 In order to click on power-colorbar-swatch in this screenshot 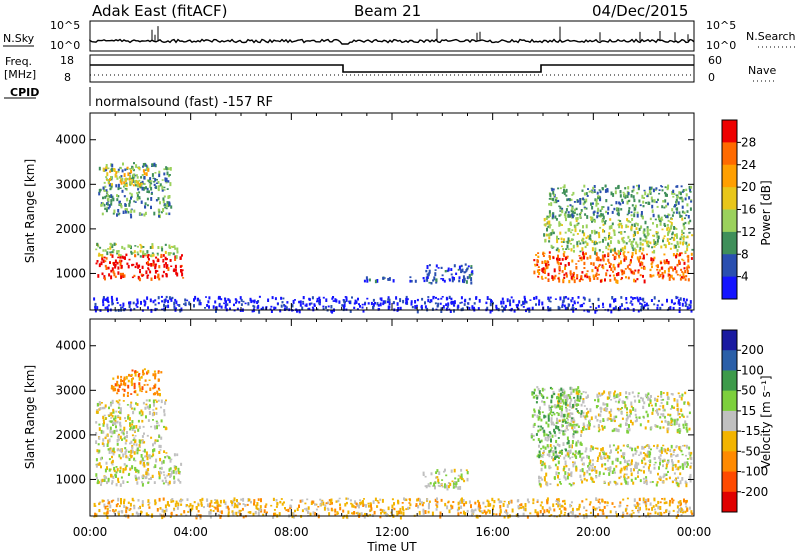, I will do `click(729, 154)`.